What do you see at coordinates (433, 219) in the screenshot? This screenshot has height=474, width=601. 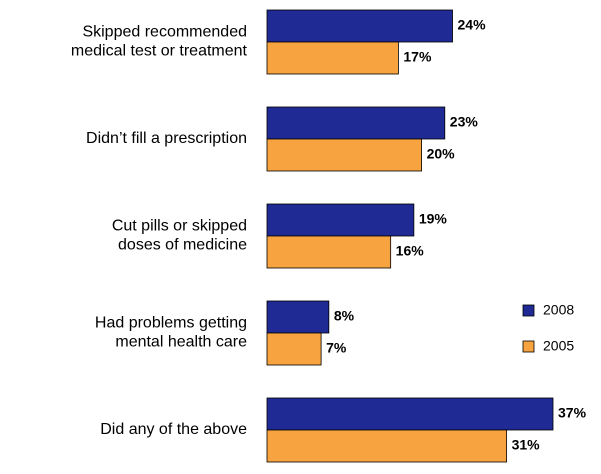 I see `value-label: 19%` at bounding box center [433, 219].